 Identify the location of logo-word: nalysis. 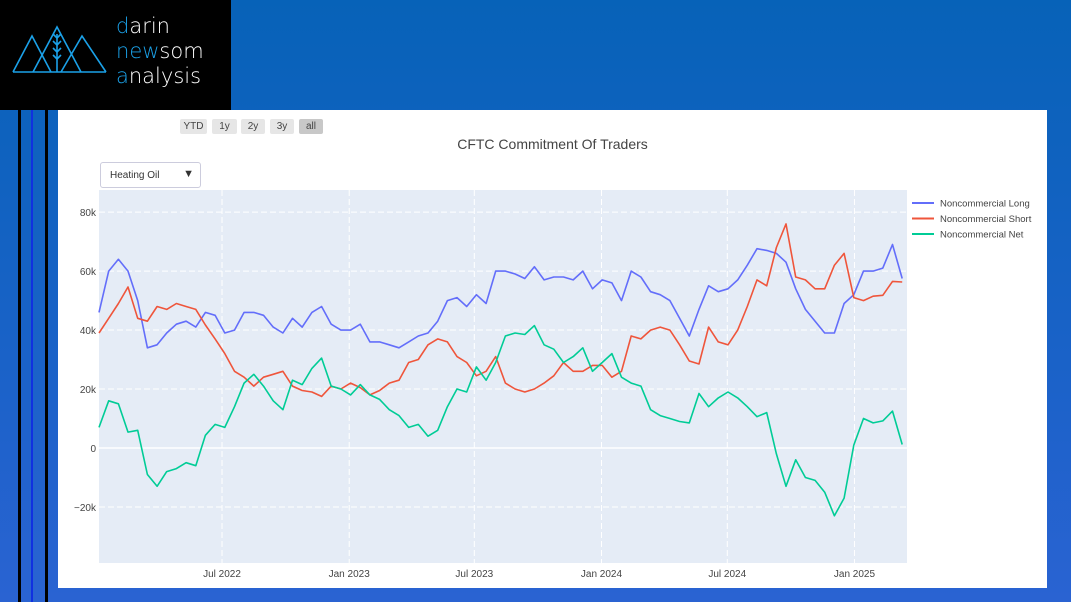
(165, 76).